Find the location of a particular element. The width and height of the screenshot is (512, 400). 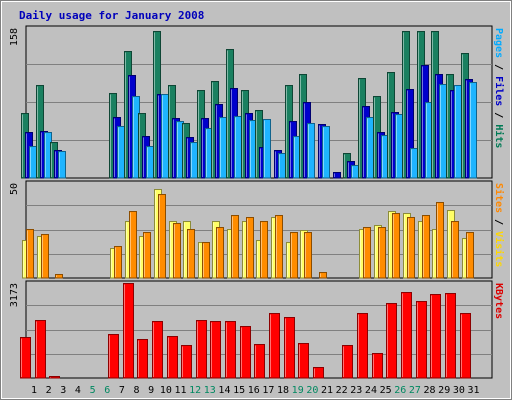

day-label-24: 24 is located at coordinates (371, 390).